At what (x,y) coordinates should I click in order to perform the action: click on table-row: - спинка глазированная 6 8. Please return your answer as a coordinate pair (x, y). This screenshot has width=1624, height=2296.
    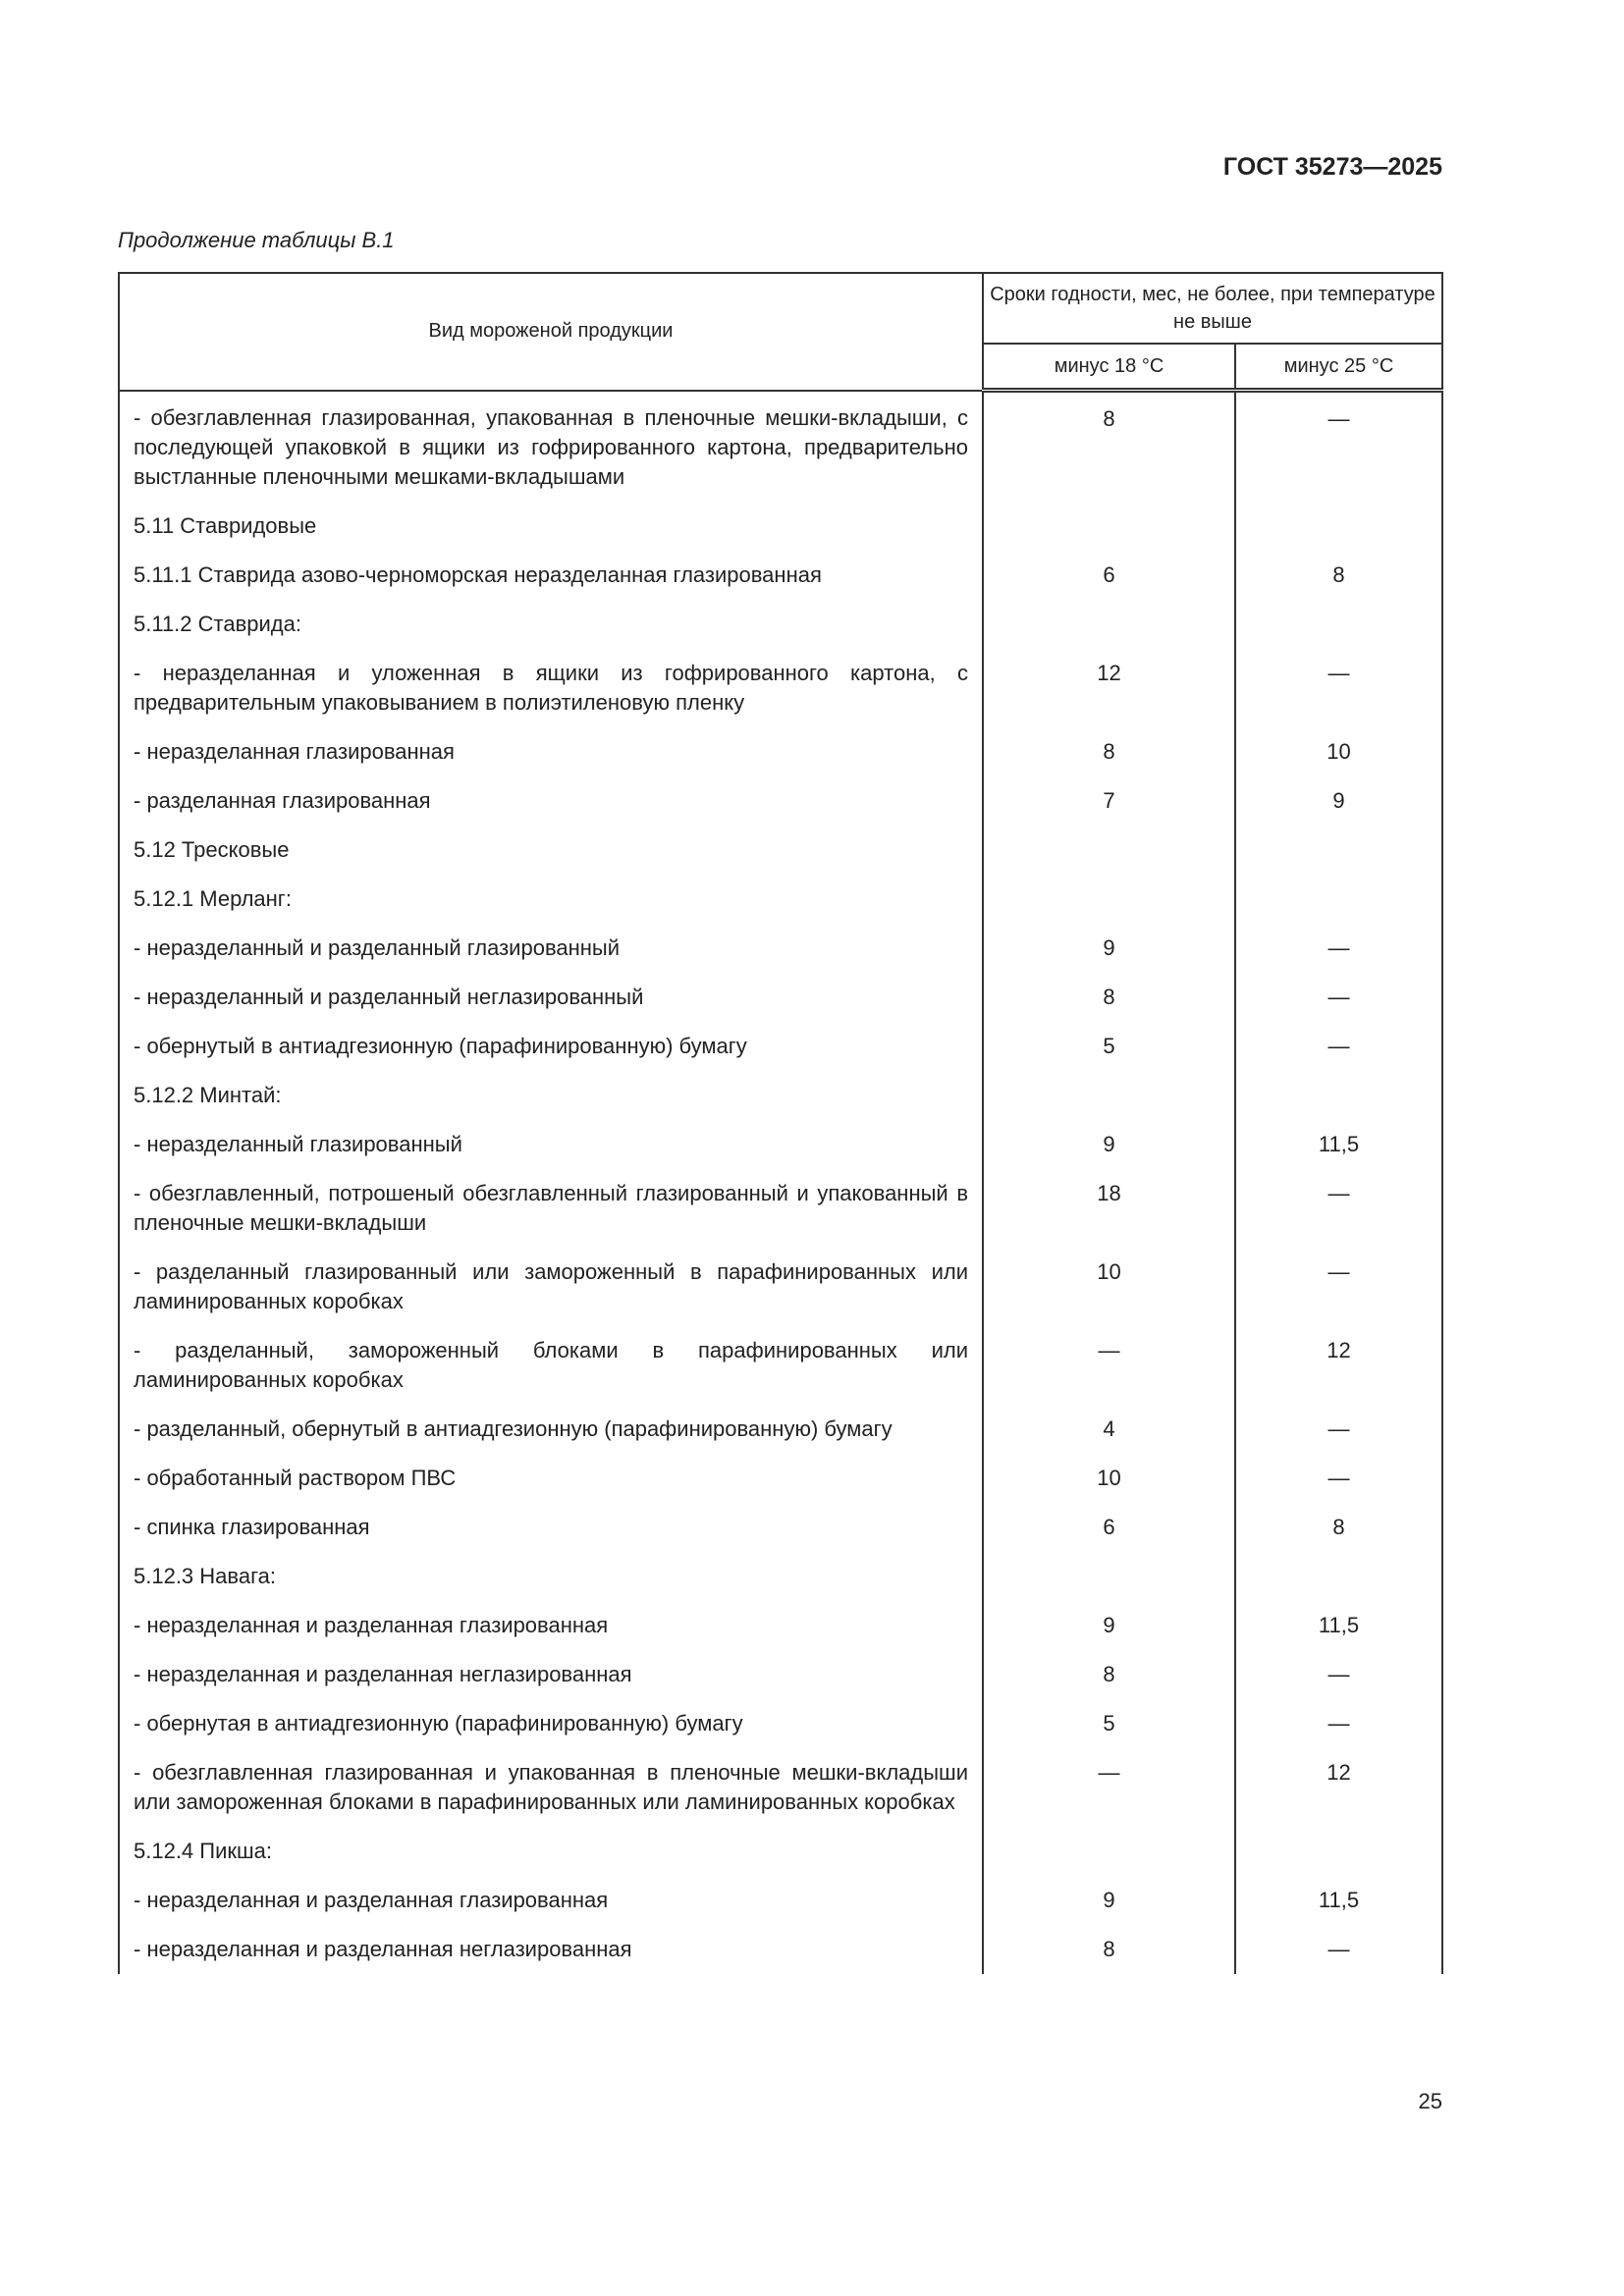
    Looking at the image, I should click on (780, 1527).